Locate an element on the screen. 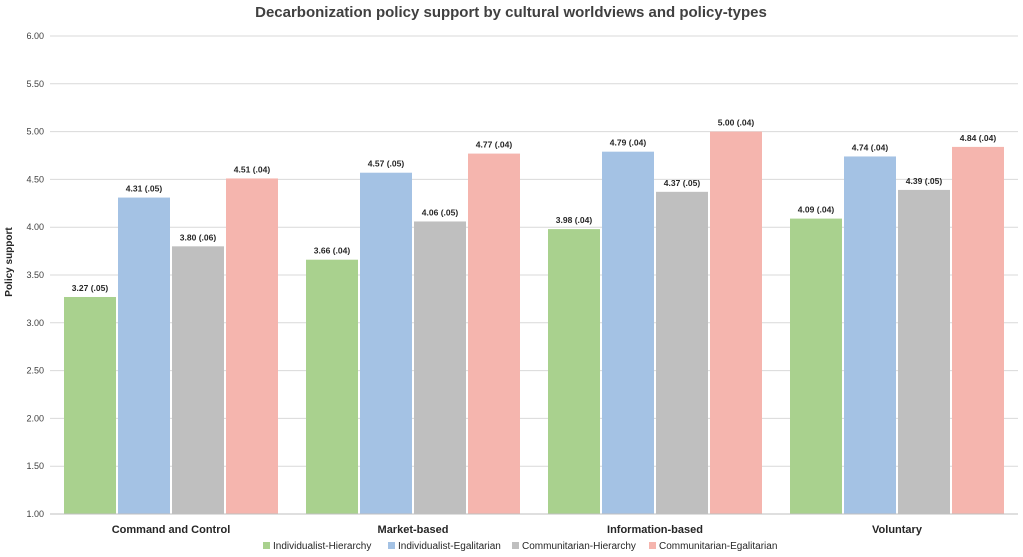 This screenshot has height=557, width=1023. y-tick-label: 3.50 is located at coordinates (35, 275).